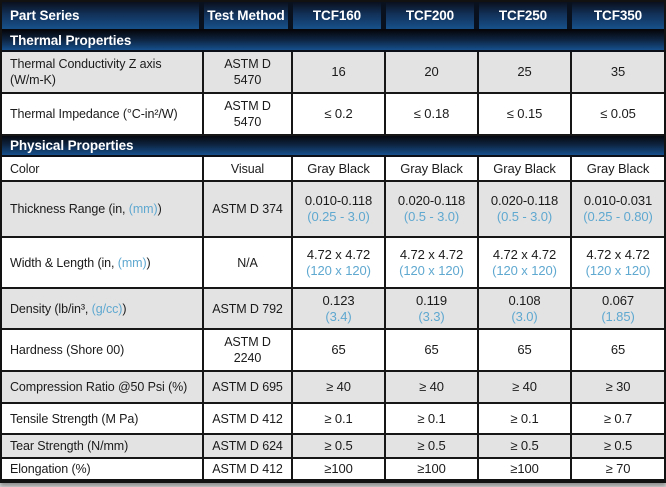  What do you see at coordinates (618, 114) in the screenshot?
I see `value-tcf350: ≤ 0.05` at bounding box center [618, 114].